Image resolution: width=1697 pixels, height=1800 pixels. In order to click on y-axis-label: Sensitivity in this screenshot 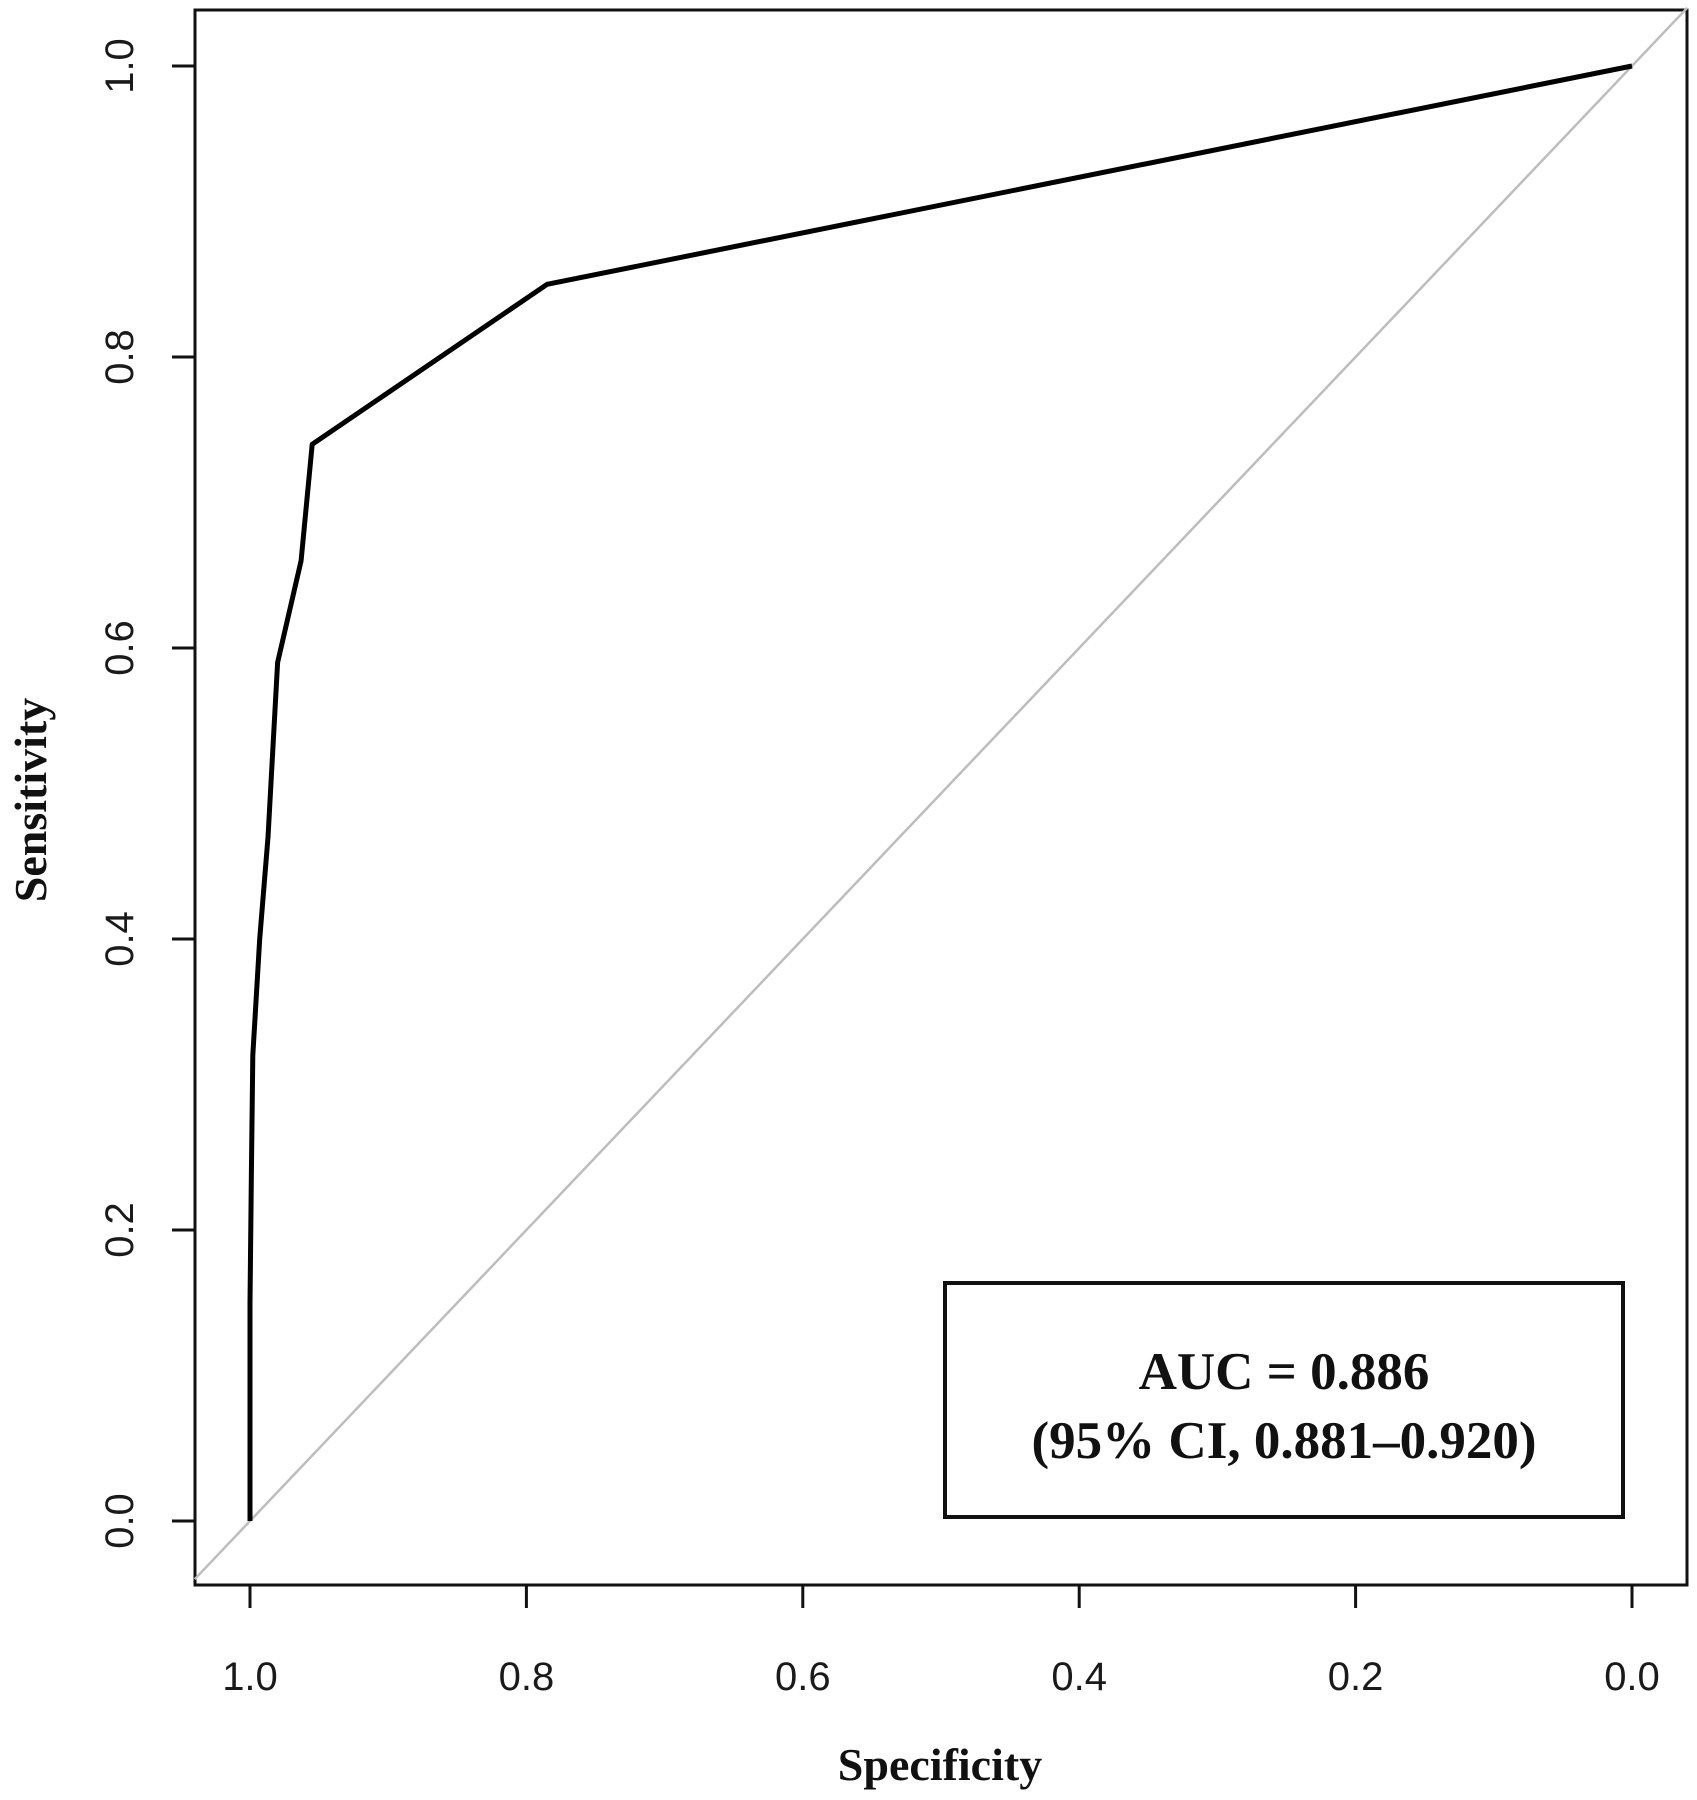, I will do `click(30, 800)`.